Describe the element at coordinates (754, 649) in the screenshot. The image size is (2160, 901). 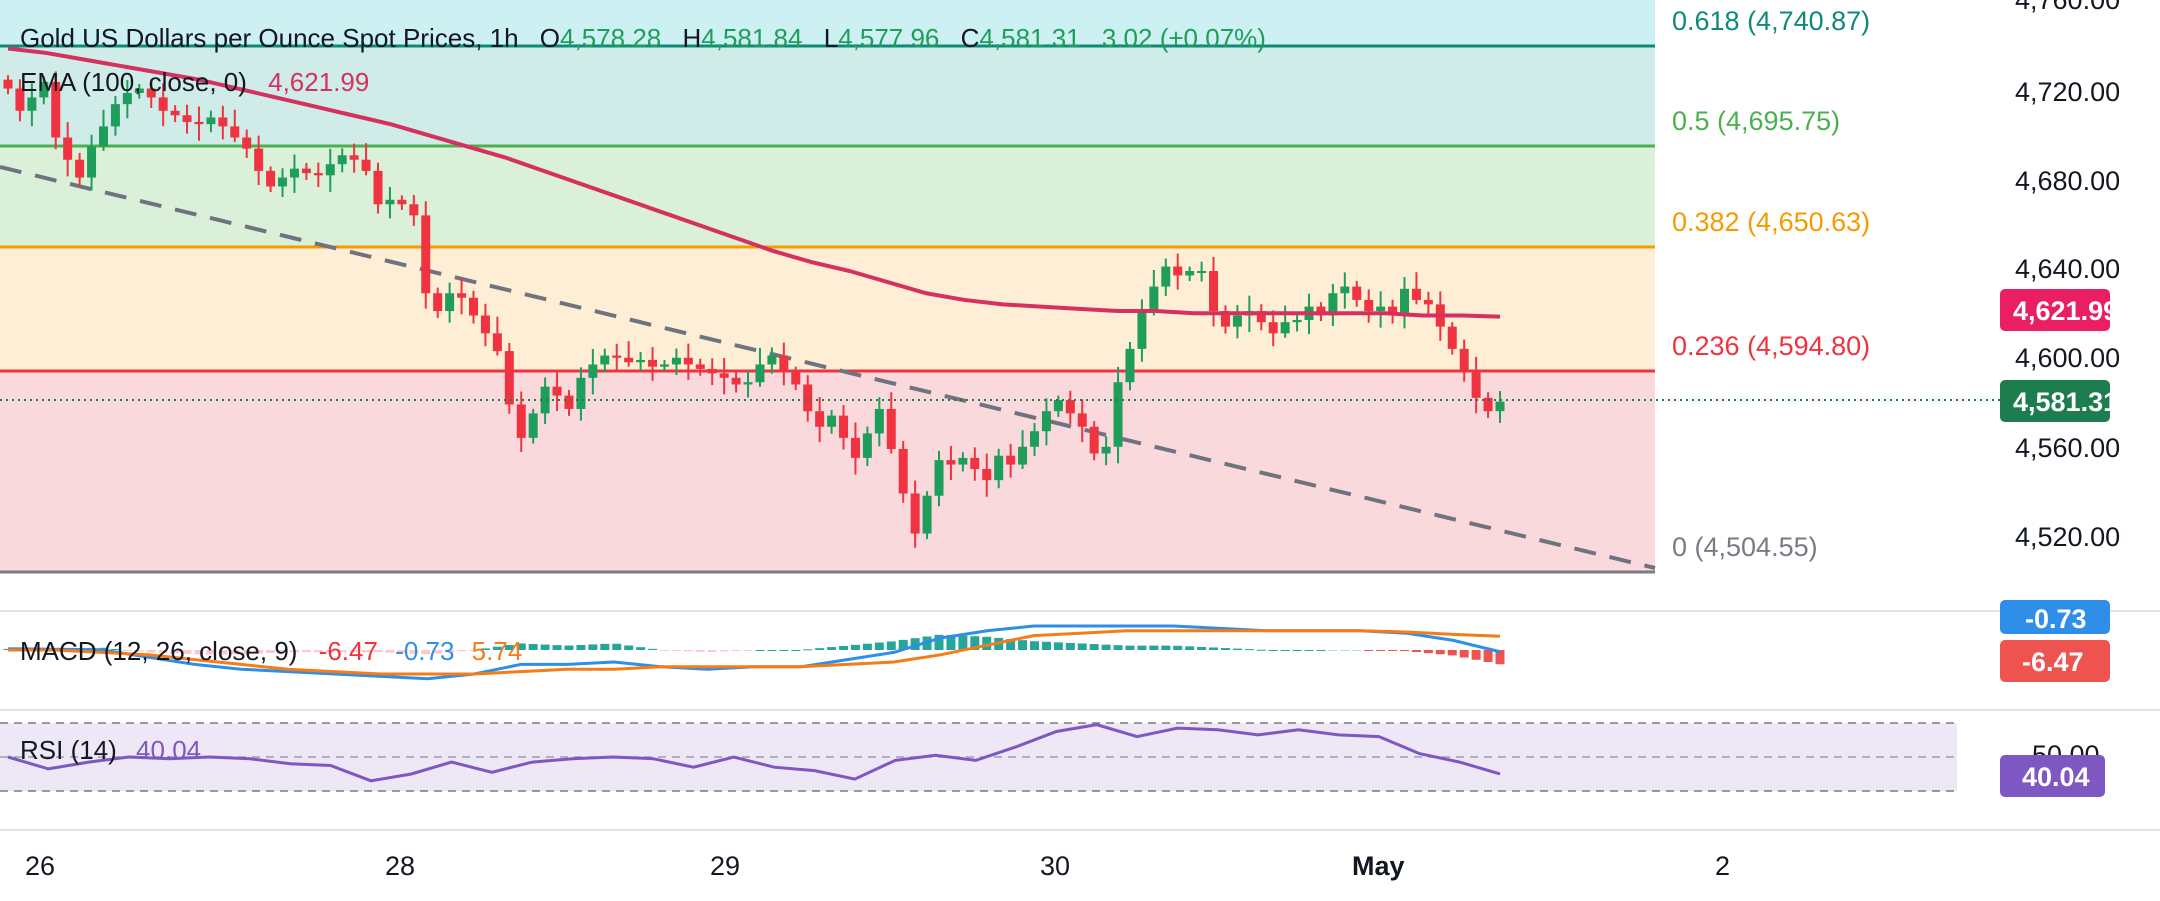
I see `macd-pane` at that location.